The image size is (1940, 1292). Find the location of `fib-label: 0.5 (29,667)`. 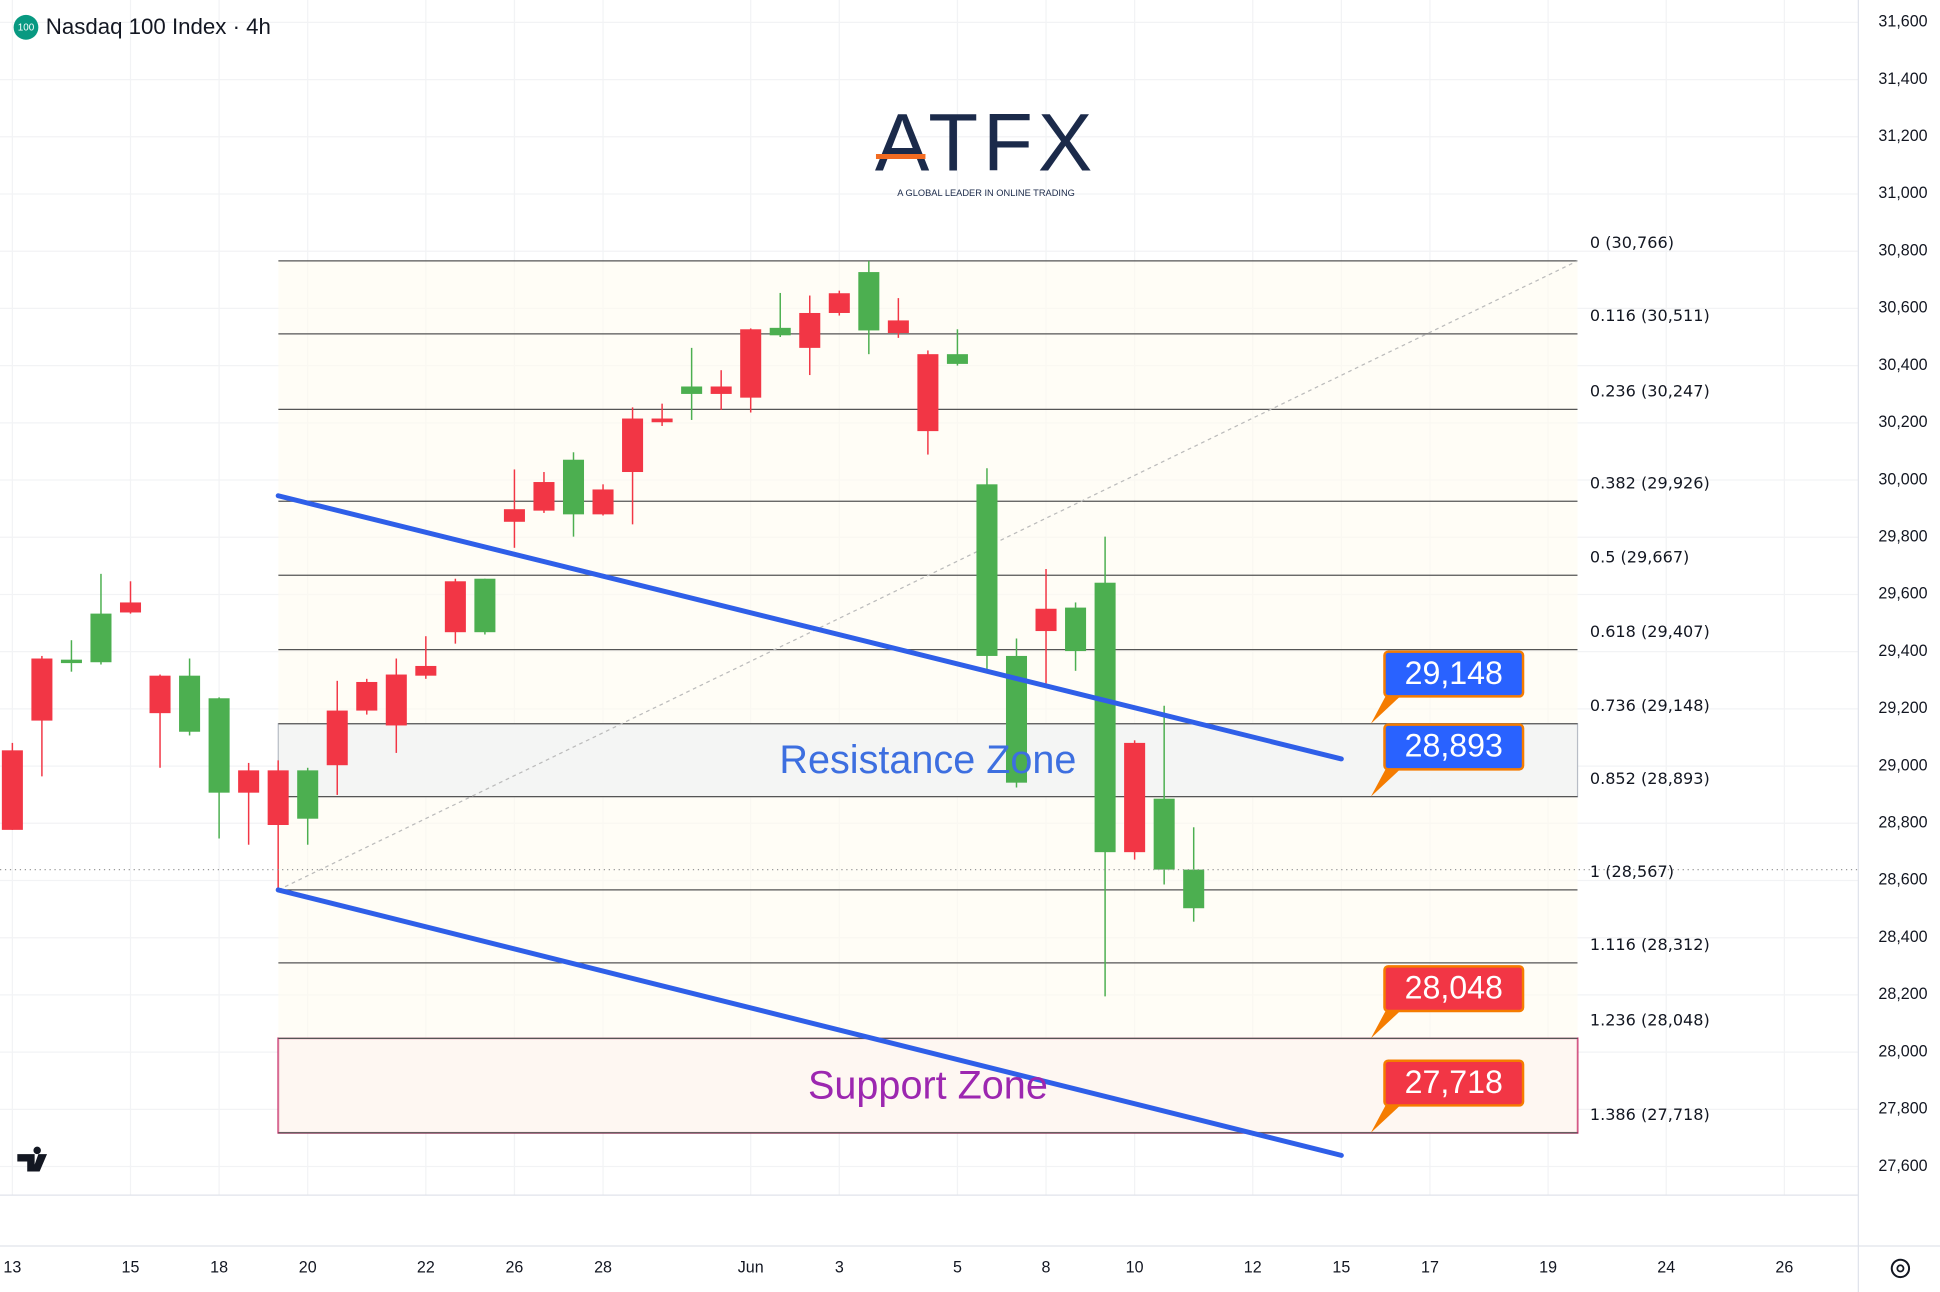

fib-label: 0.5 (29,667) is located at coordinates (1639, 556).